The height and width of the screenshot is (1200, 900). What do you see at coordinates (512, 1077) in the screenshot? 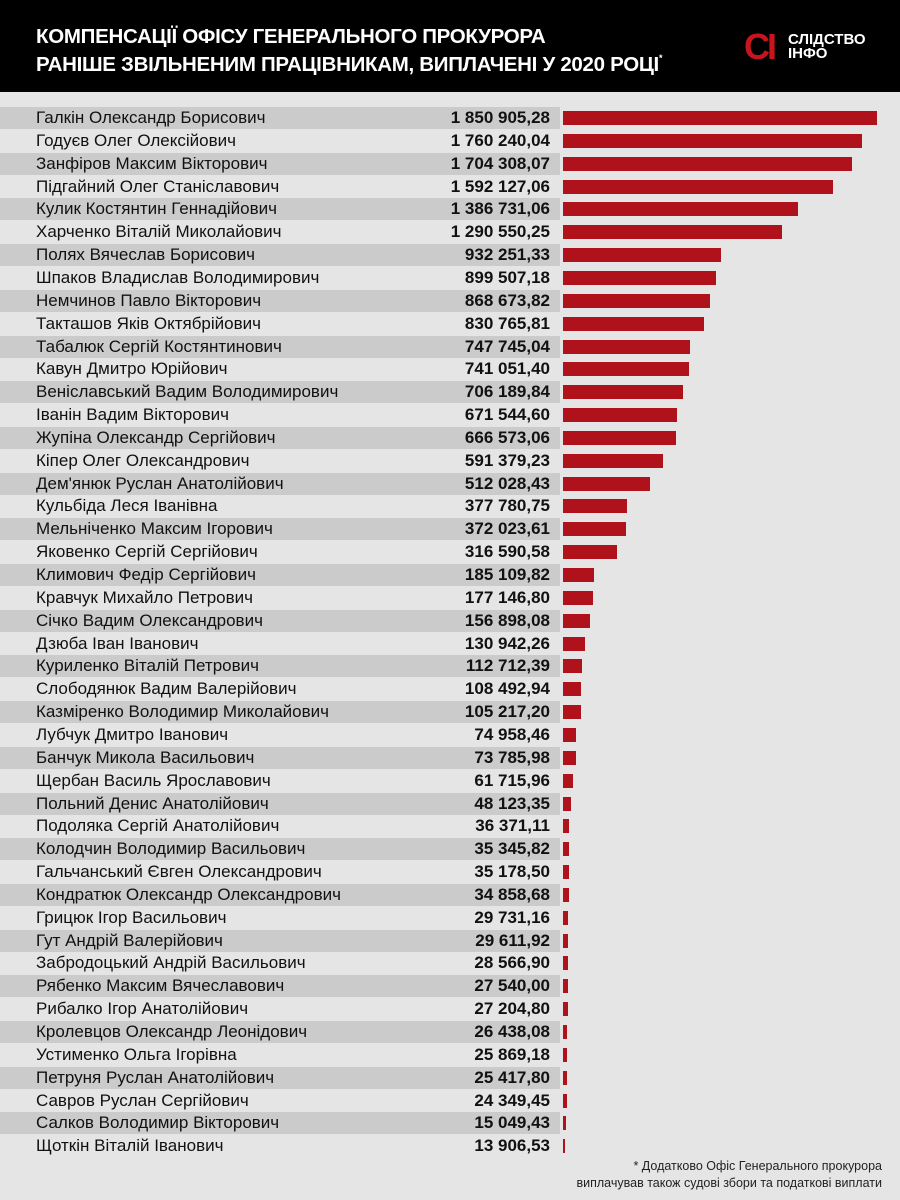
I see `row-value: 25 417,80` at bounding box center [512, 1077].